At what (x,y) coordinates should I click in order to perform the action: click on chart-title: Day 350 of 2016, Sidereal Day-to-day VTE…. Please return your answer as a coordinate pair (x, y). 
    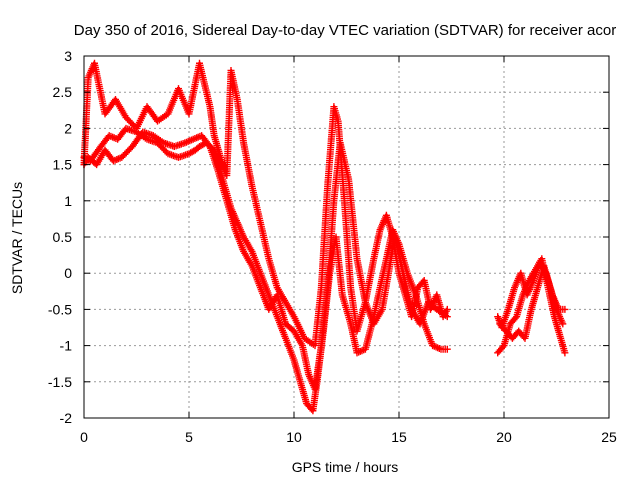
    Looking at the image, I should click on (345, 30).